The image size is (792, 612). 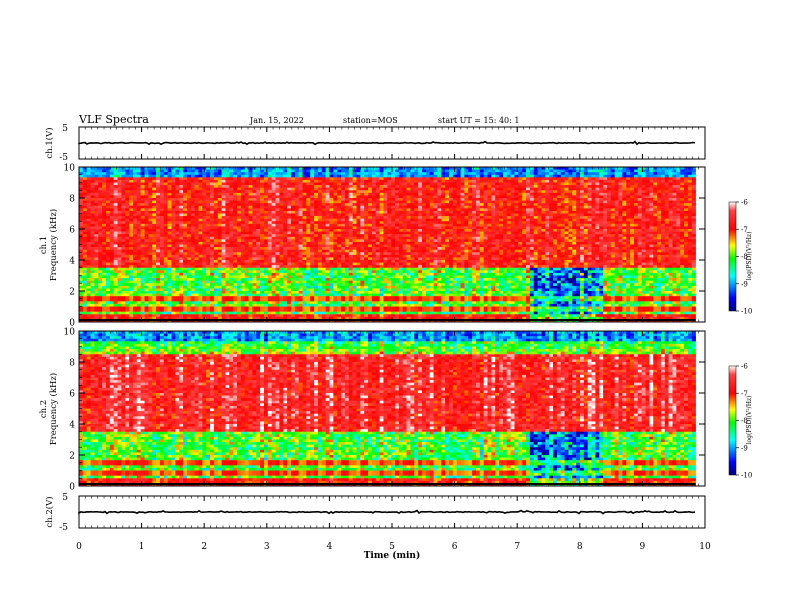 I want to click on ch1-colorbar-ticks: -6 -7 -8 -9 -10, so click(x=744, y=257).